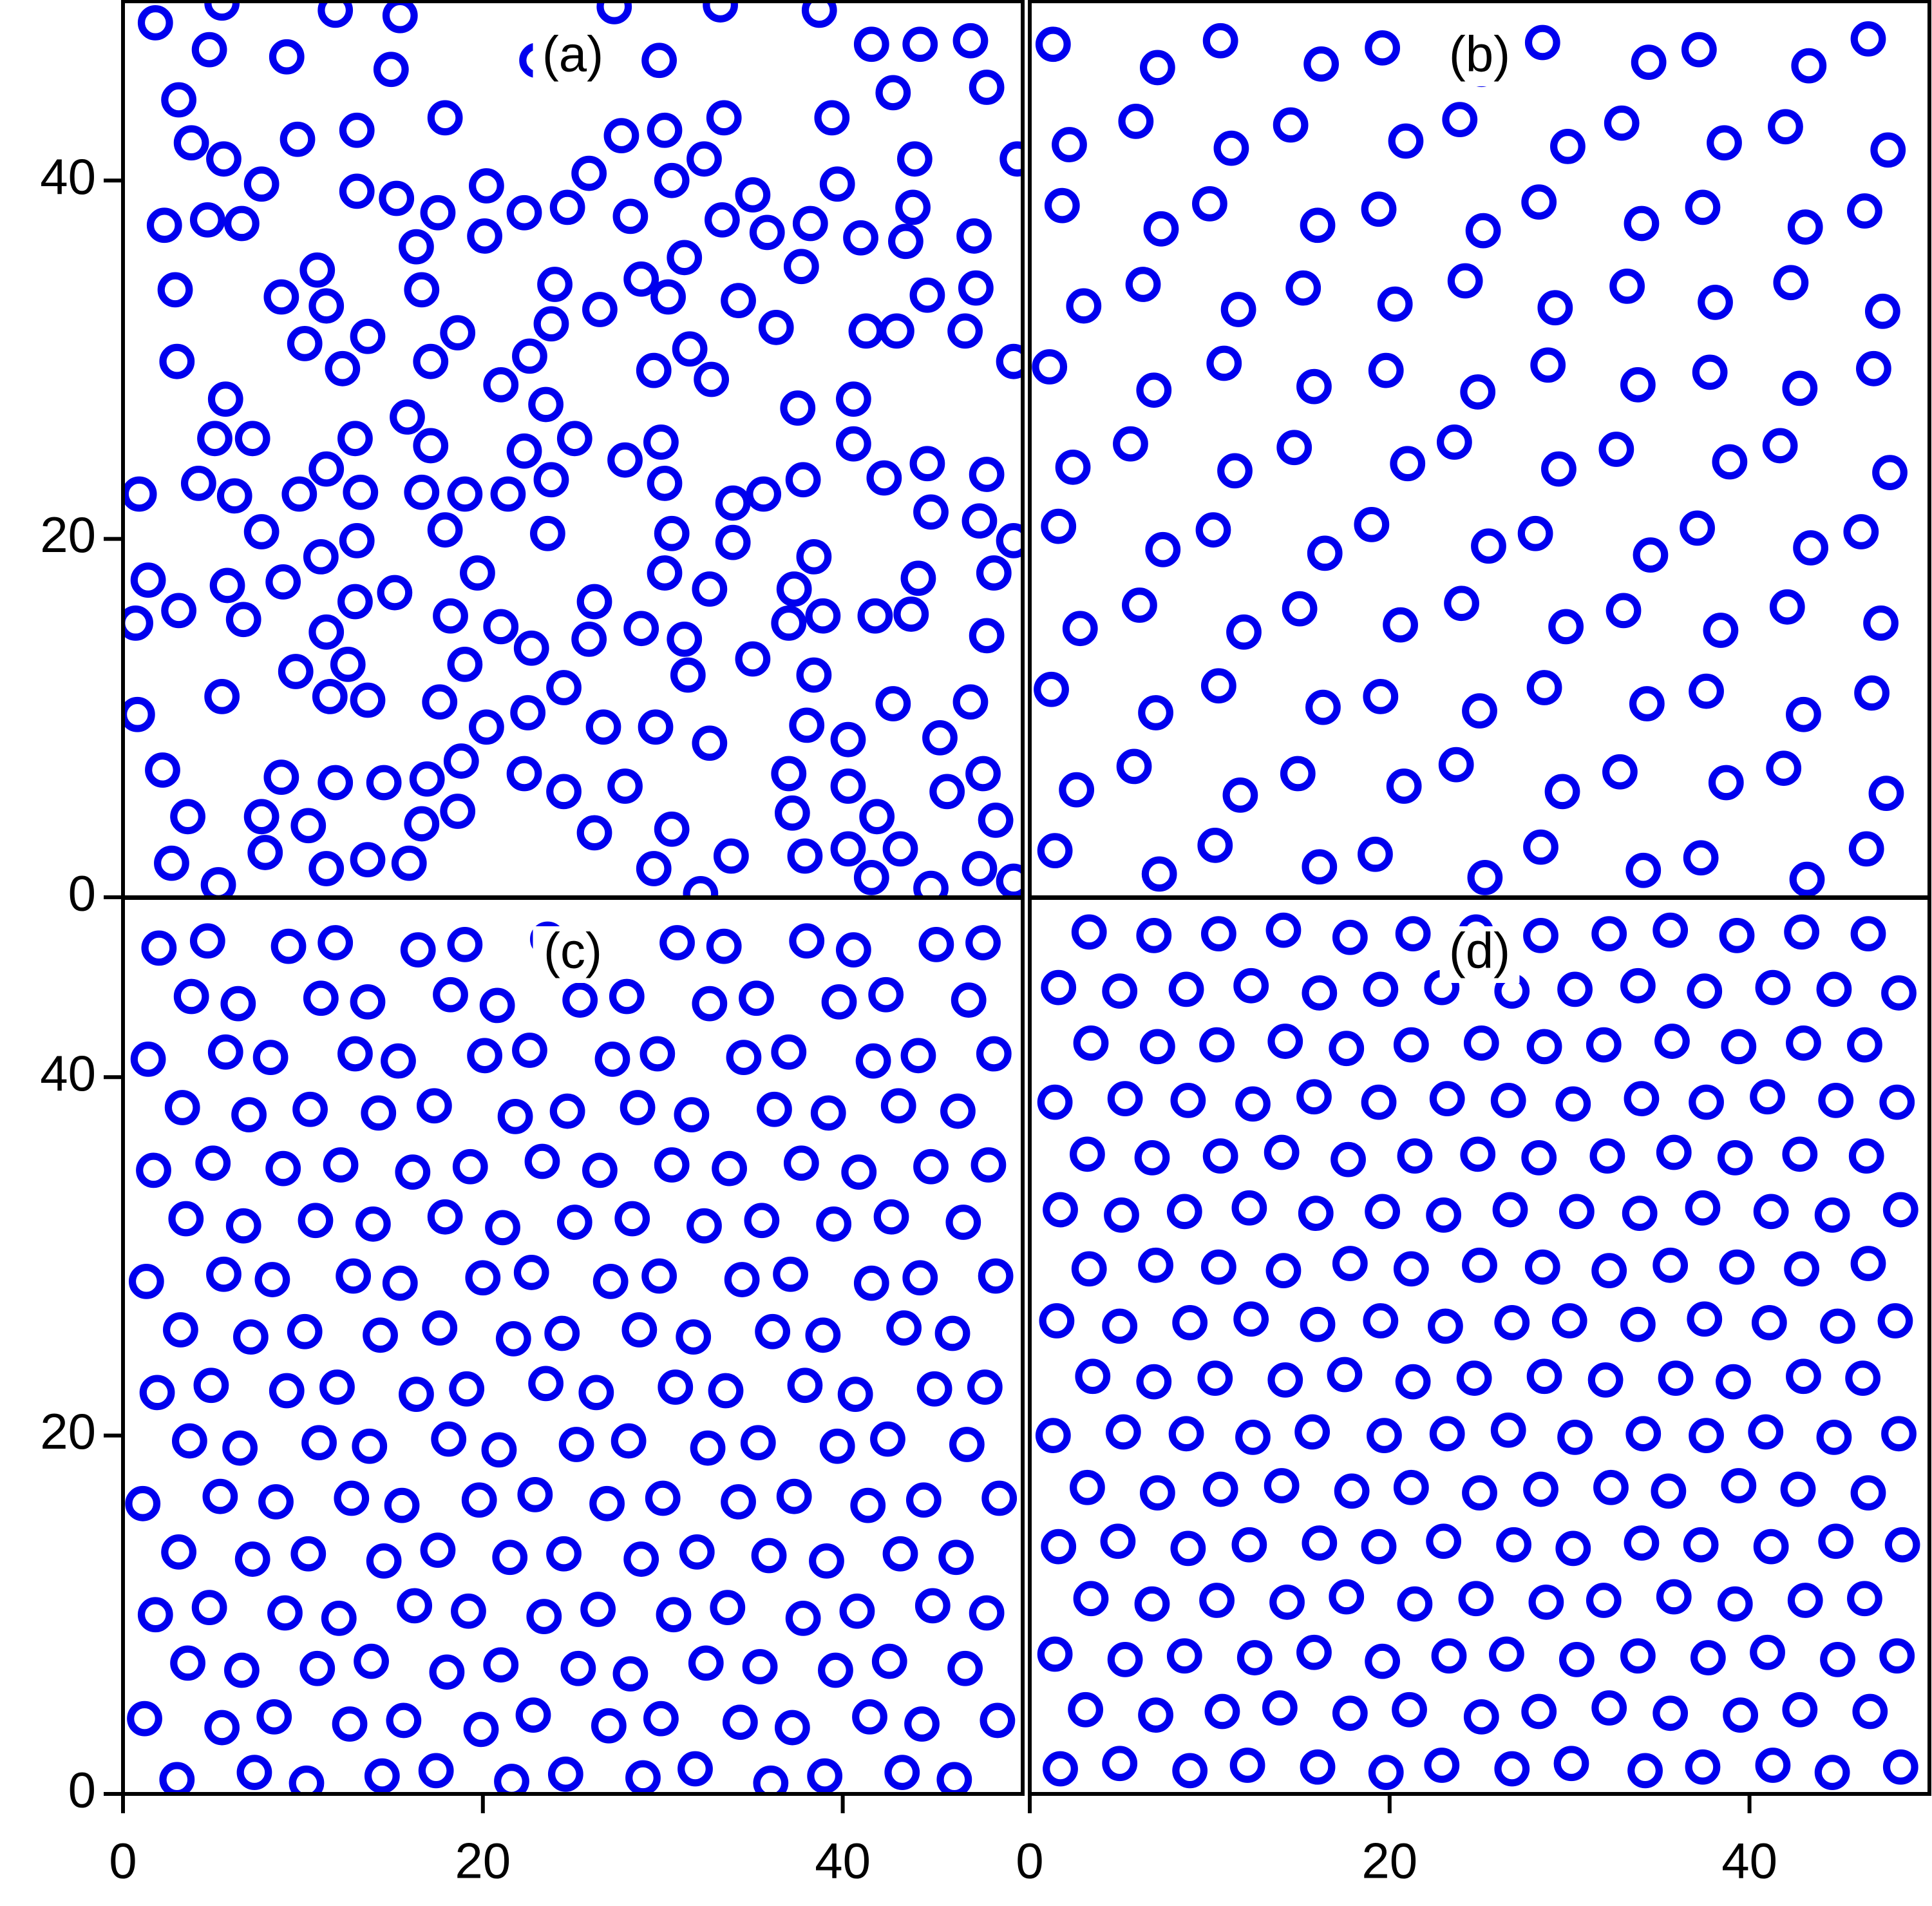  I want to click on annotation-background, so click(573, 954).